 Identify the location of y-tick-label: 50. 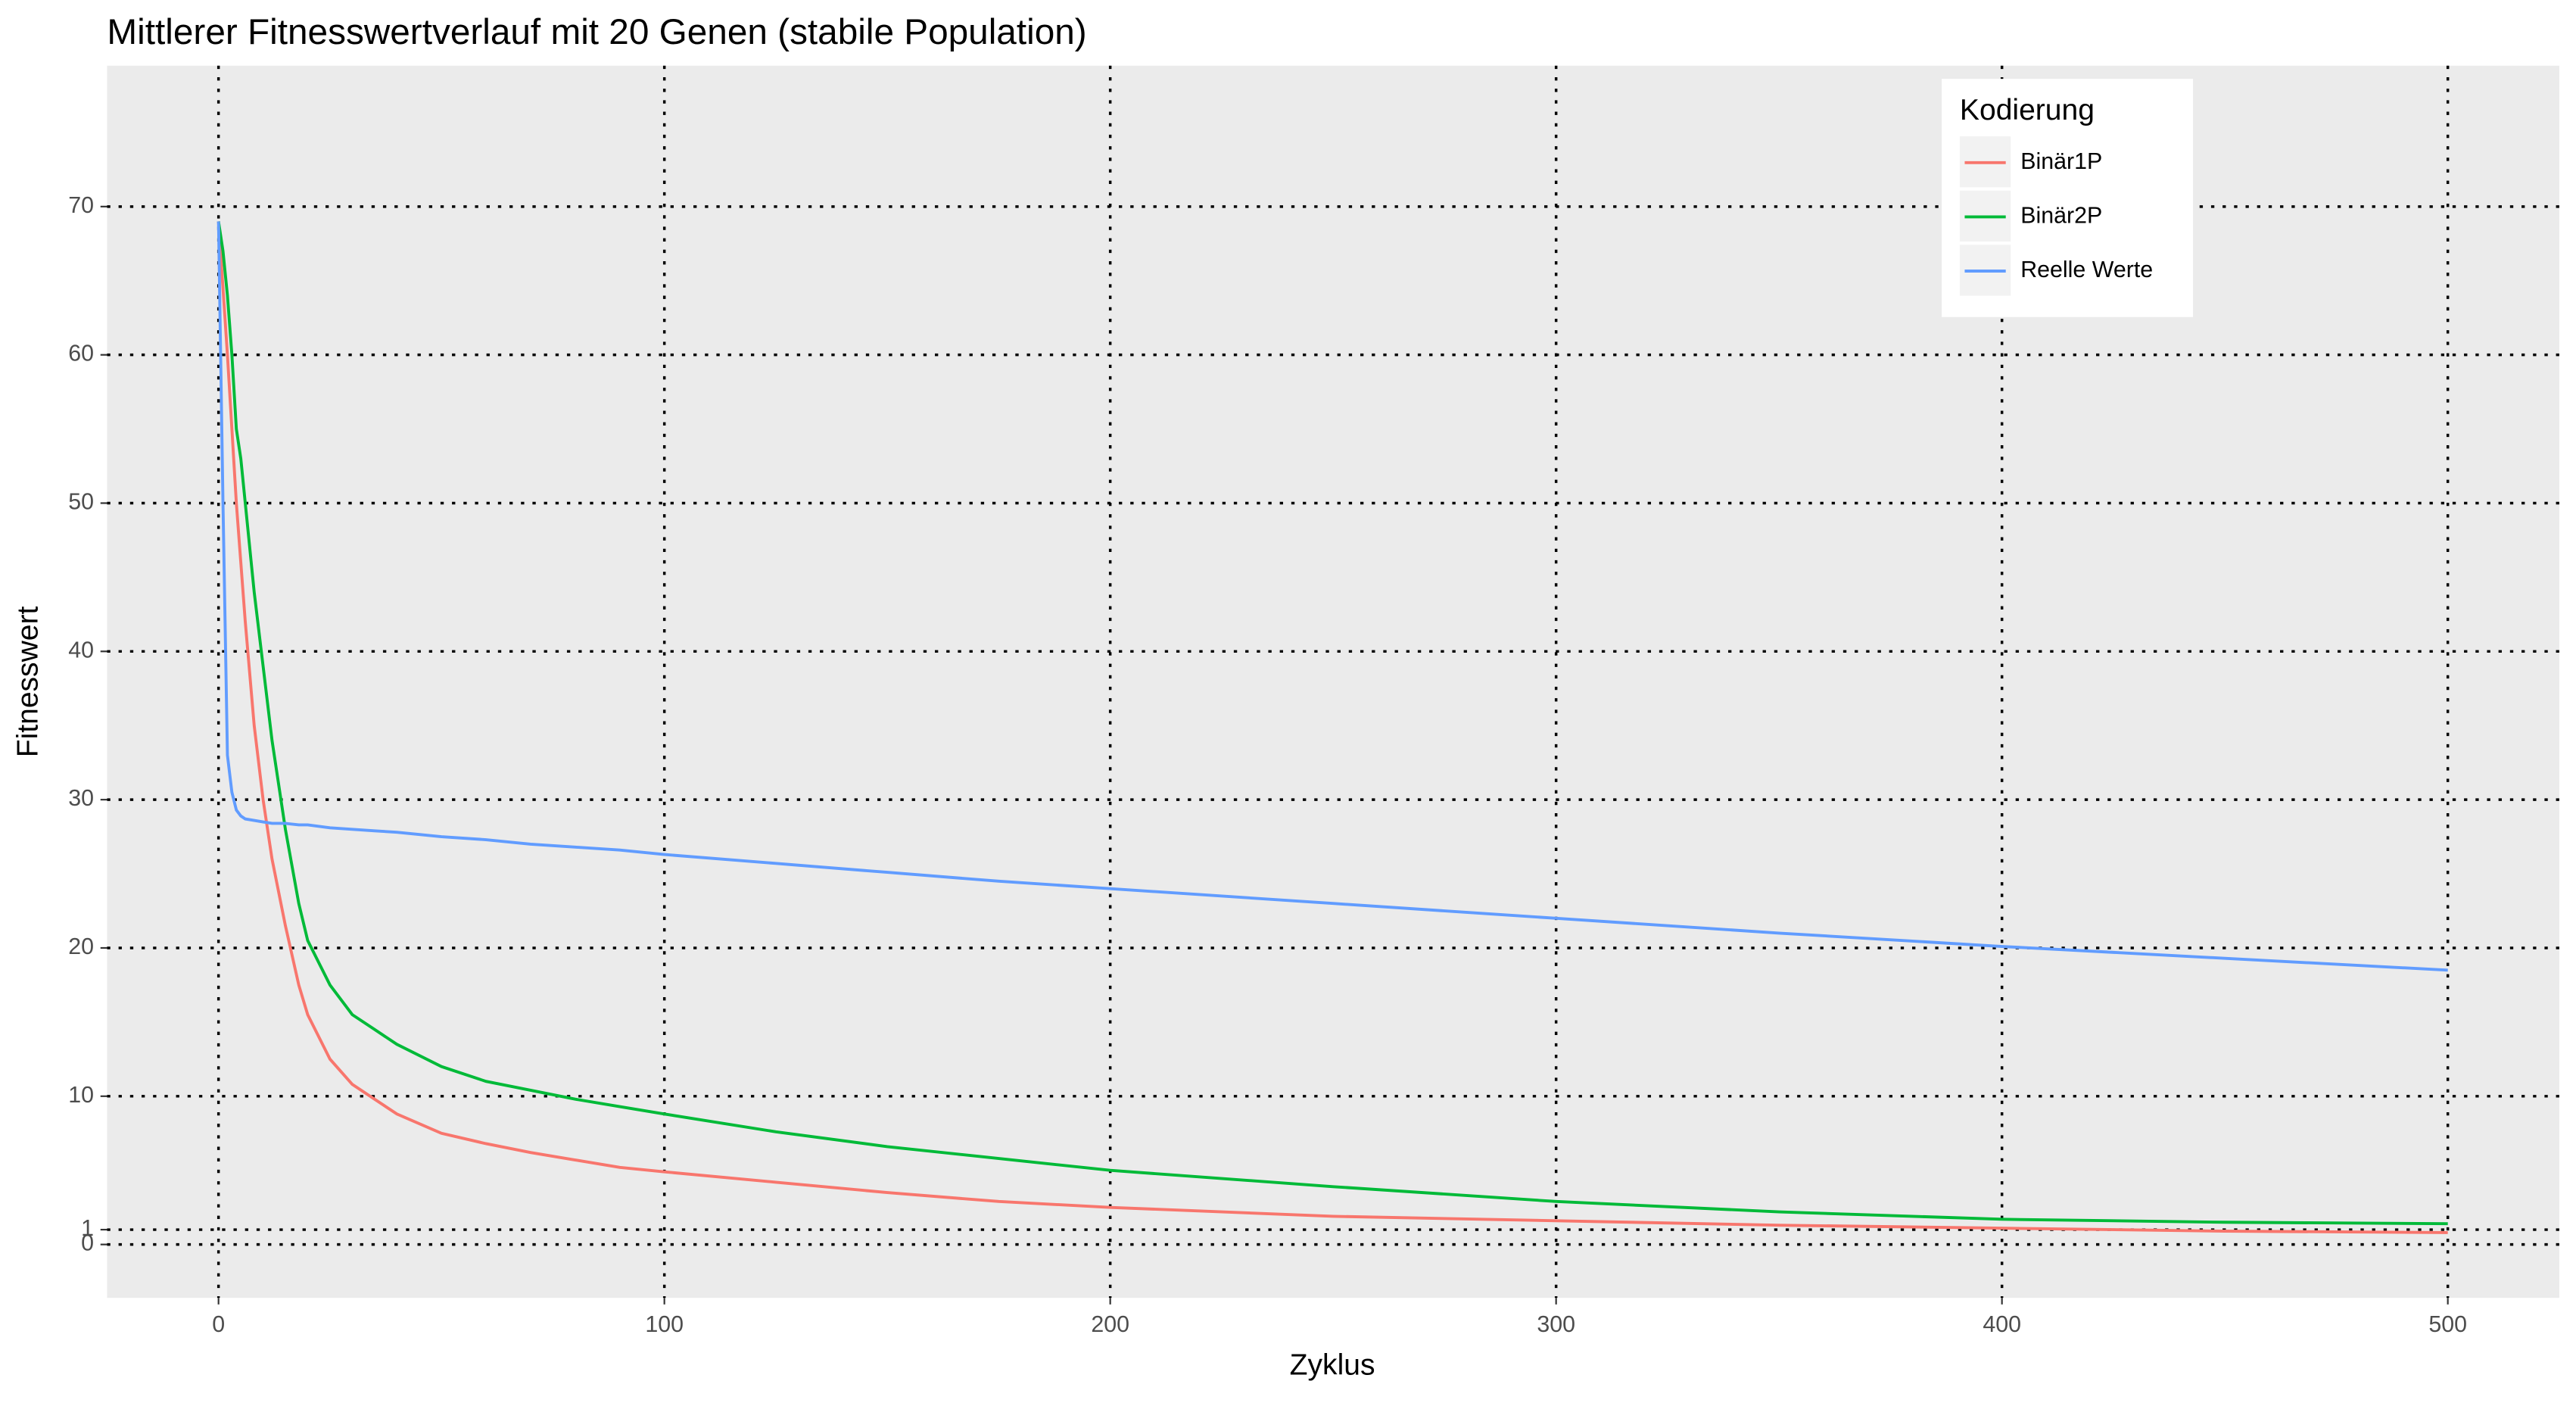
(81, 503).